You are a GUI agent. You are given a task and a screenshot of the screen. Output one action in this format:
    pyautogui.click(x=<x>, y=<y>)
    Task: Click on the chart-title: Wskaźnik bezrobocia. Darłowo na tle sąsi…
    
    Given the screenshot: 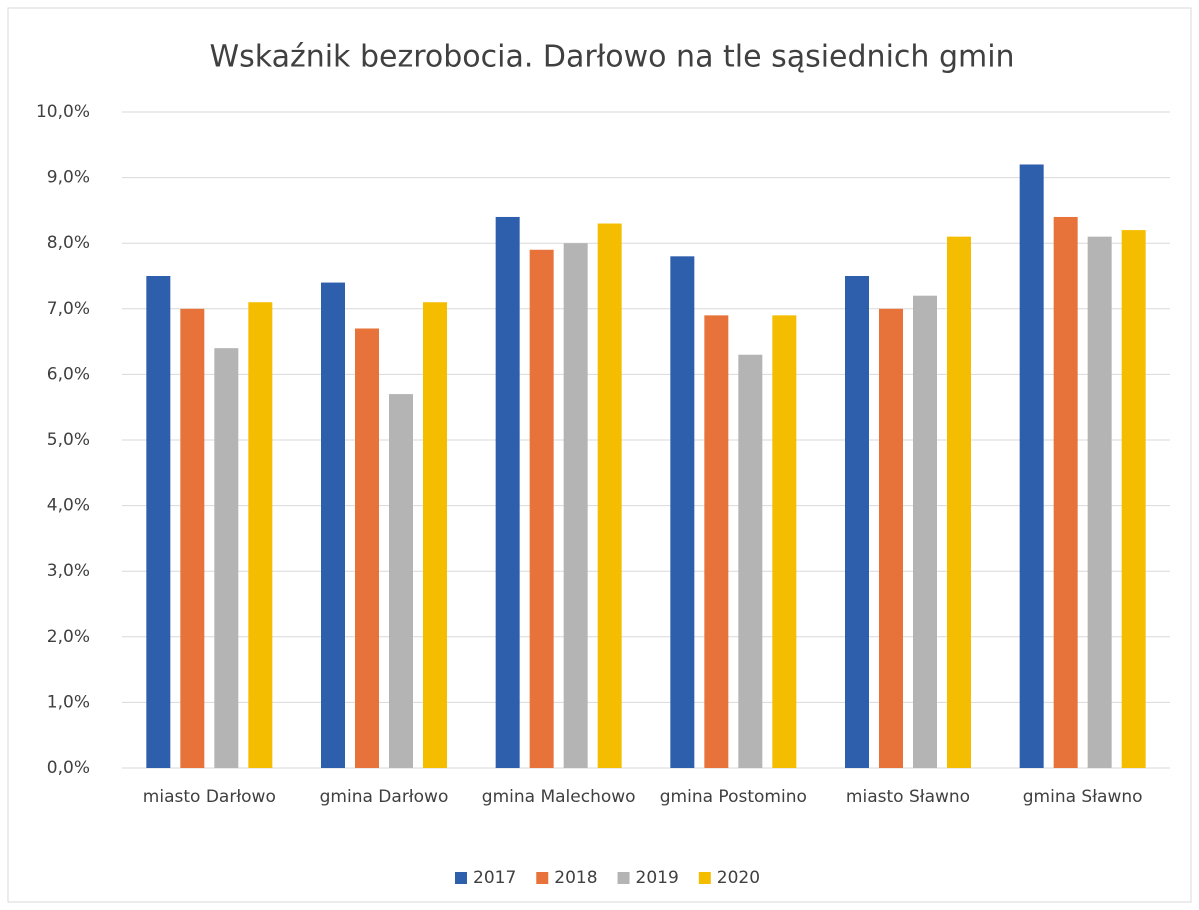 What is the action you would take?
    pyautogui.click(x=611, y=57)
    